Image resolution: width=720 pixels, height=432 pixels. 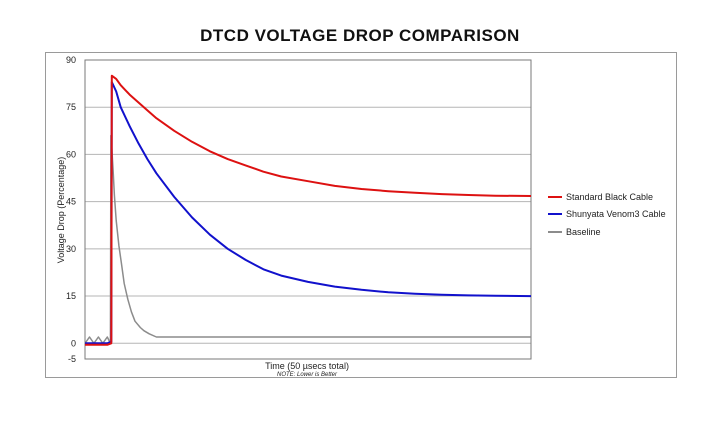 What do you see at coordinates (71, 107) in the screenshot?
I see `y-tick-label: 75` at bounding box center [71, 107].